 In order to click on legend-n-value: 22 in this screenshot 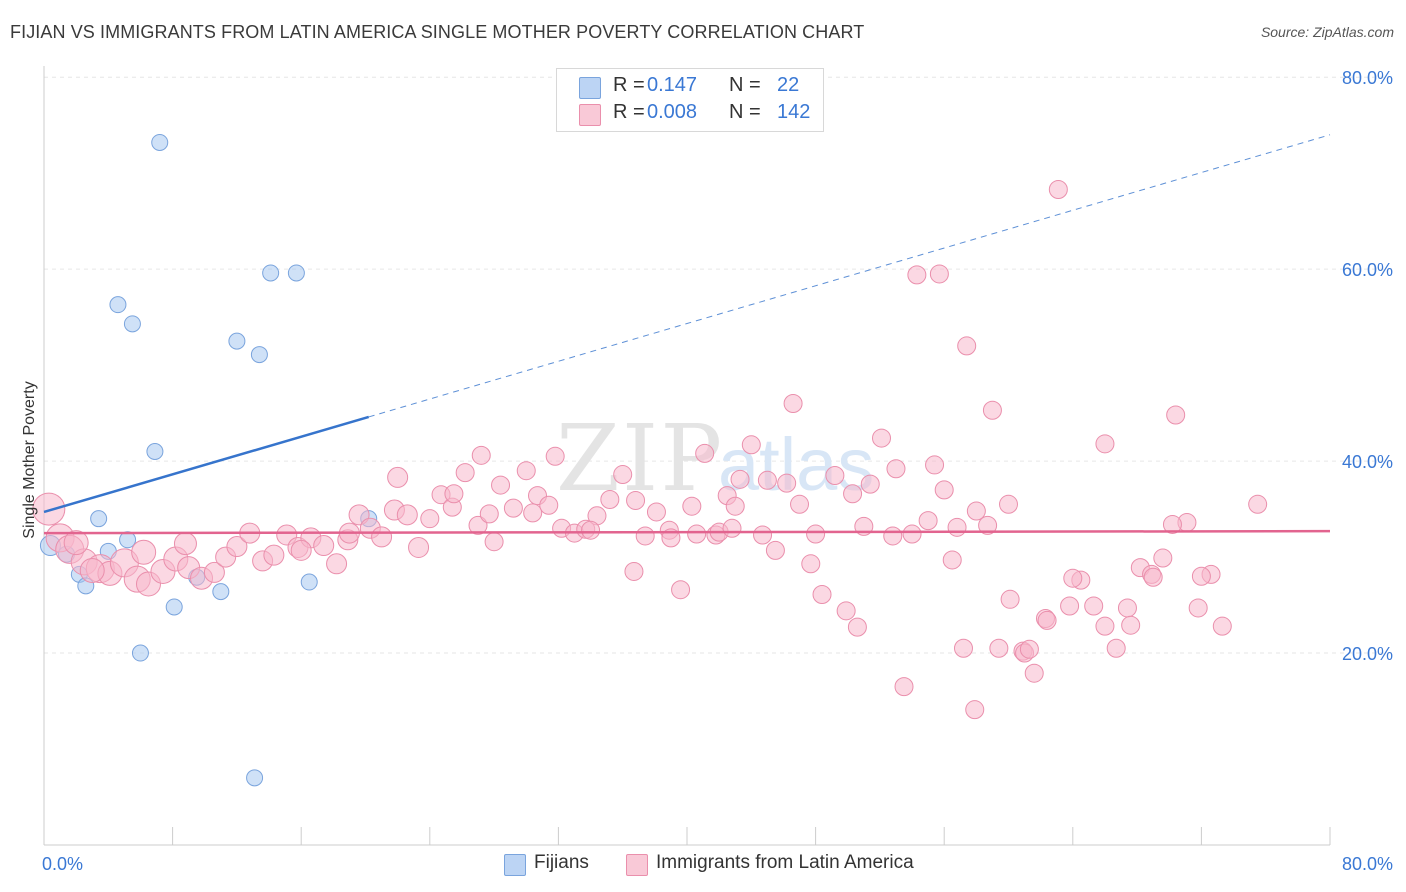, I will do `click(788, 85)`.